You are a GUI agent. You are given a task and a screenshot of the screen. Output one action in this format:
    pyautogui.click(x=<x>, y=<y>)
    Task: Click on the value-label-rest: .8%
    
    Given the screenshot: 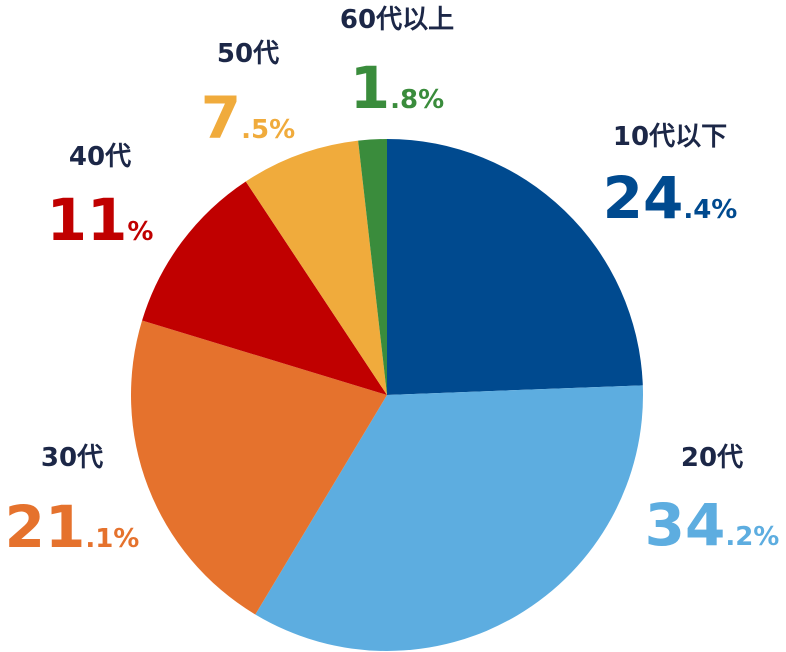 What is the action you would take?
    pyautogui.click(x=417, y=100)
    